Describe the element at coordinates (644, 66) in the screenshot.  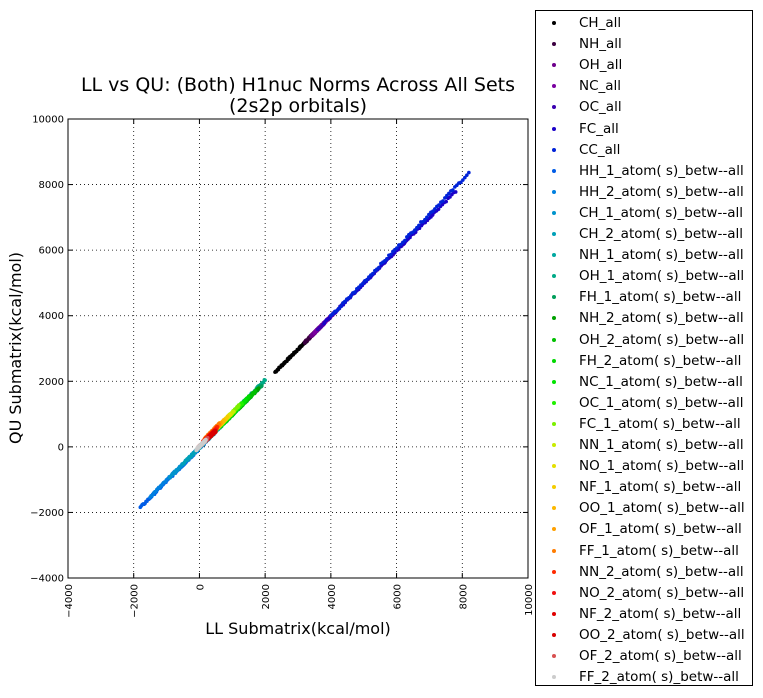
I see `legend-item: OH_all` at that location.